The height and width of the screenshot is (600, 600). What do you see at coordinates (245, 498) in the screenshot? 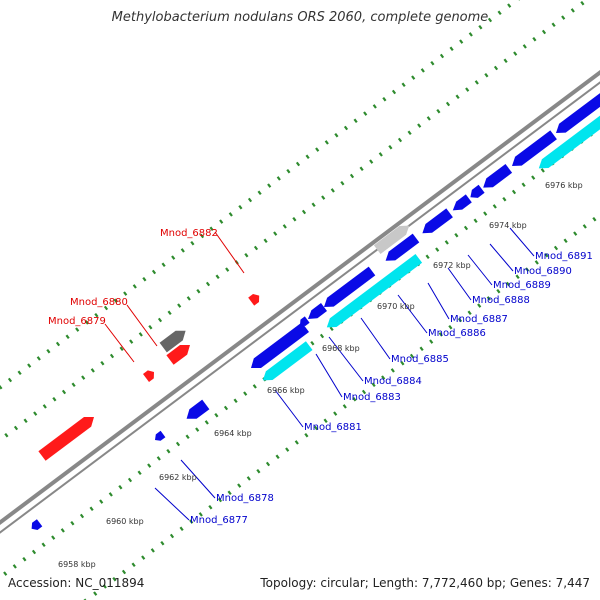
I see `reverse-gene-label: Mnod_6878` at bounding box center [245, 498].